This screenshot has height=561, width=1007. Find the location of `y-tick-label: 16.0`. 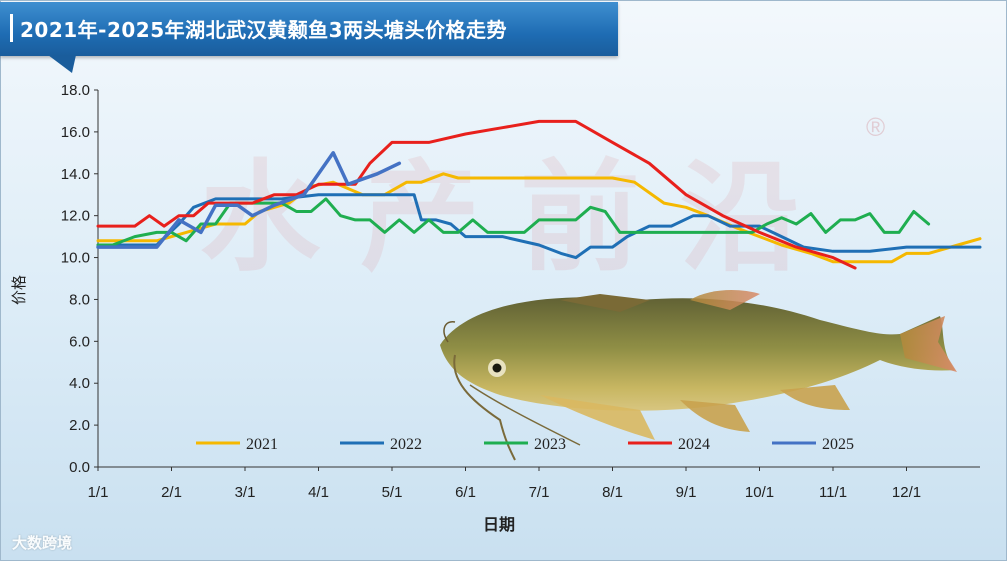

y-tick-label: 16.0 is located at coordinates (75, 132).